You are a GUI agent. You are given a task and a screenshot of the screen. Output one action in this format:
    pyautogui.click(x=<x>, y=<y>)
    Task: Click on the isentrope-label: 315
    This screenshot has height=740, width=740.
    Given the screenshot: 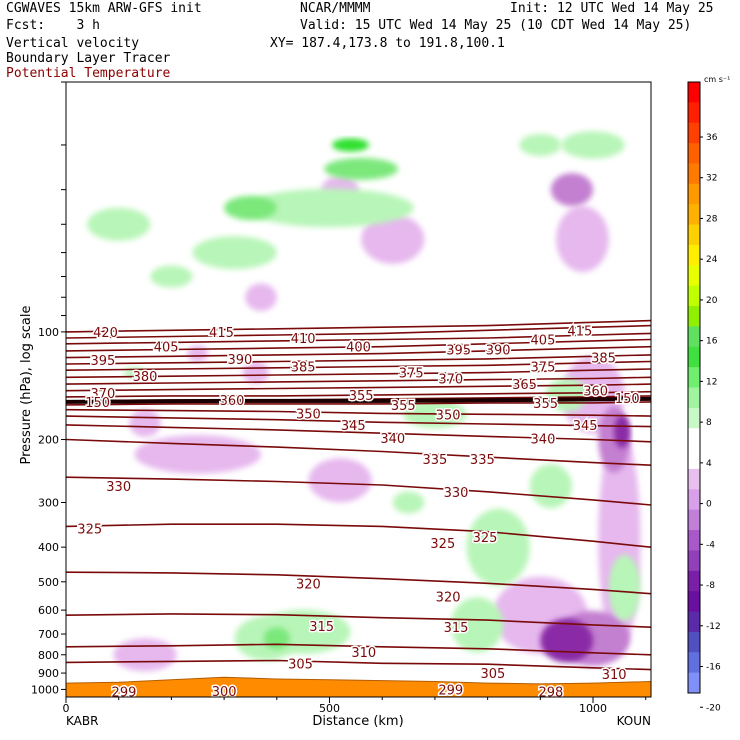 What is the action you would take?
    pyautogui.click(x=456, y=628)
    